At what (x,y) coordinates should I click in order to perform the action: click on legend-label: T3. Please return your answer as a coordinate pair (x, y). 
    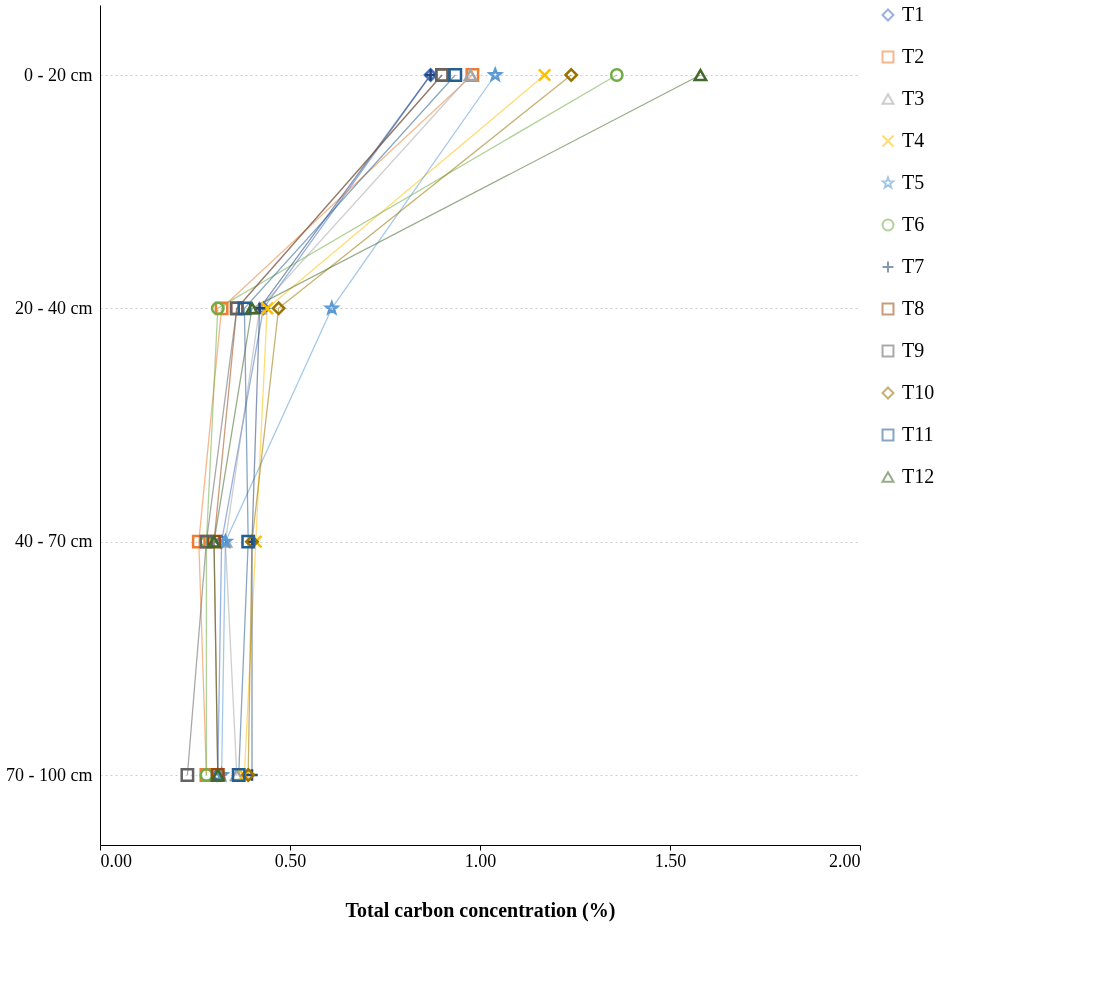
    Looking at the image, I should click on (913, 98).